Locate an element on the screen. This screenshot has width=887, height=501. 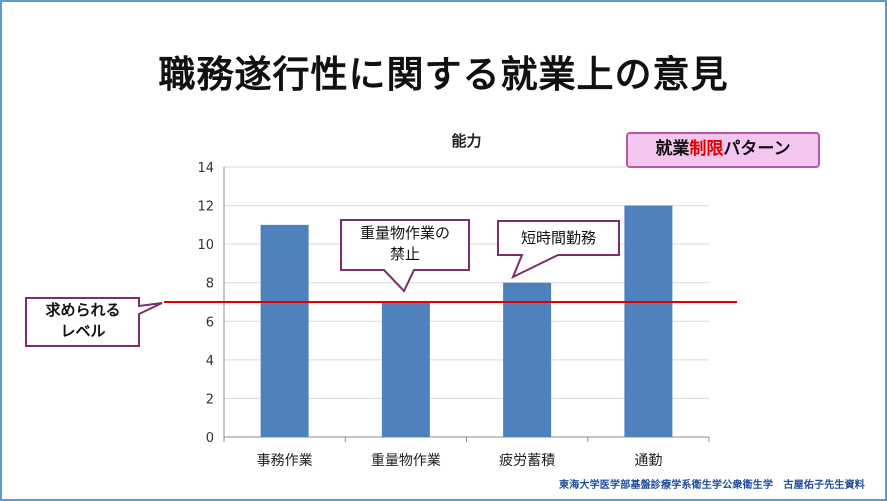
heavy-work-callout-shape is located at coordinates (405, 256).